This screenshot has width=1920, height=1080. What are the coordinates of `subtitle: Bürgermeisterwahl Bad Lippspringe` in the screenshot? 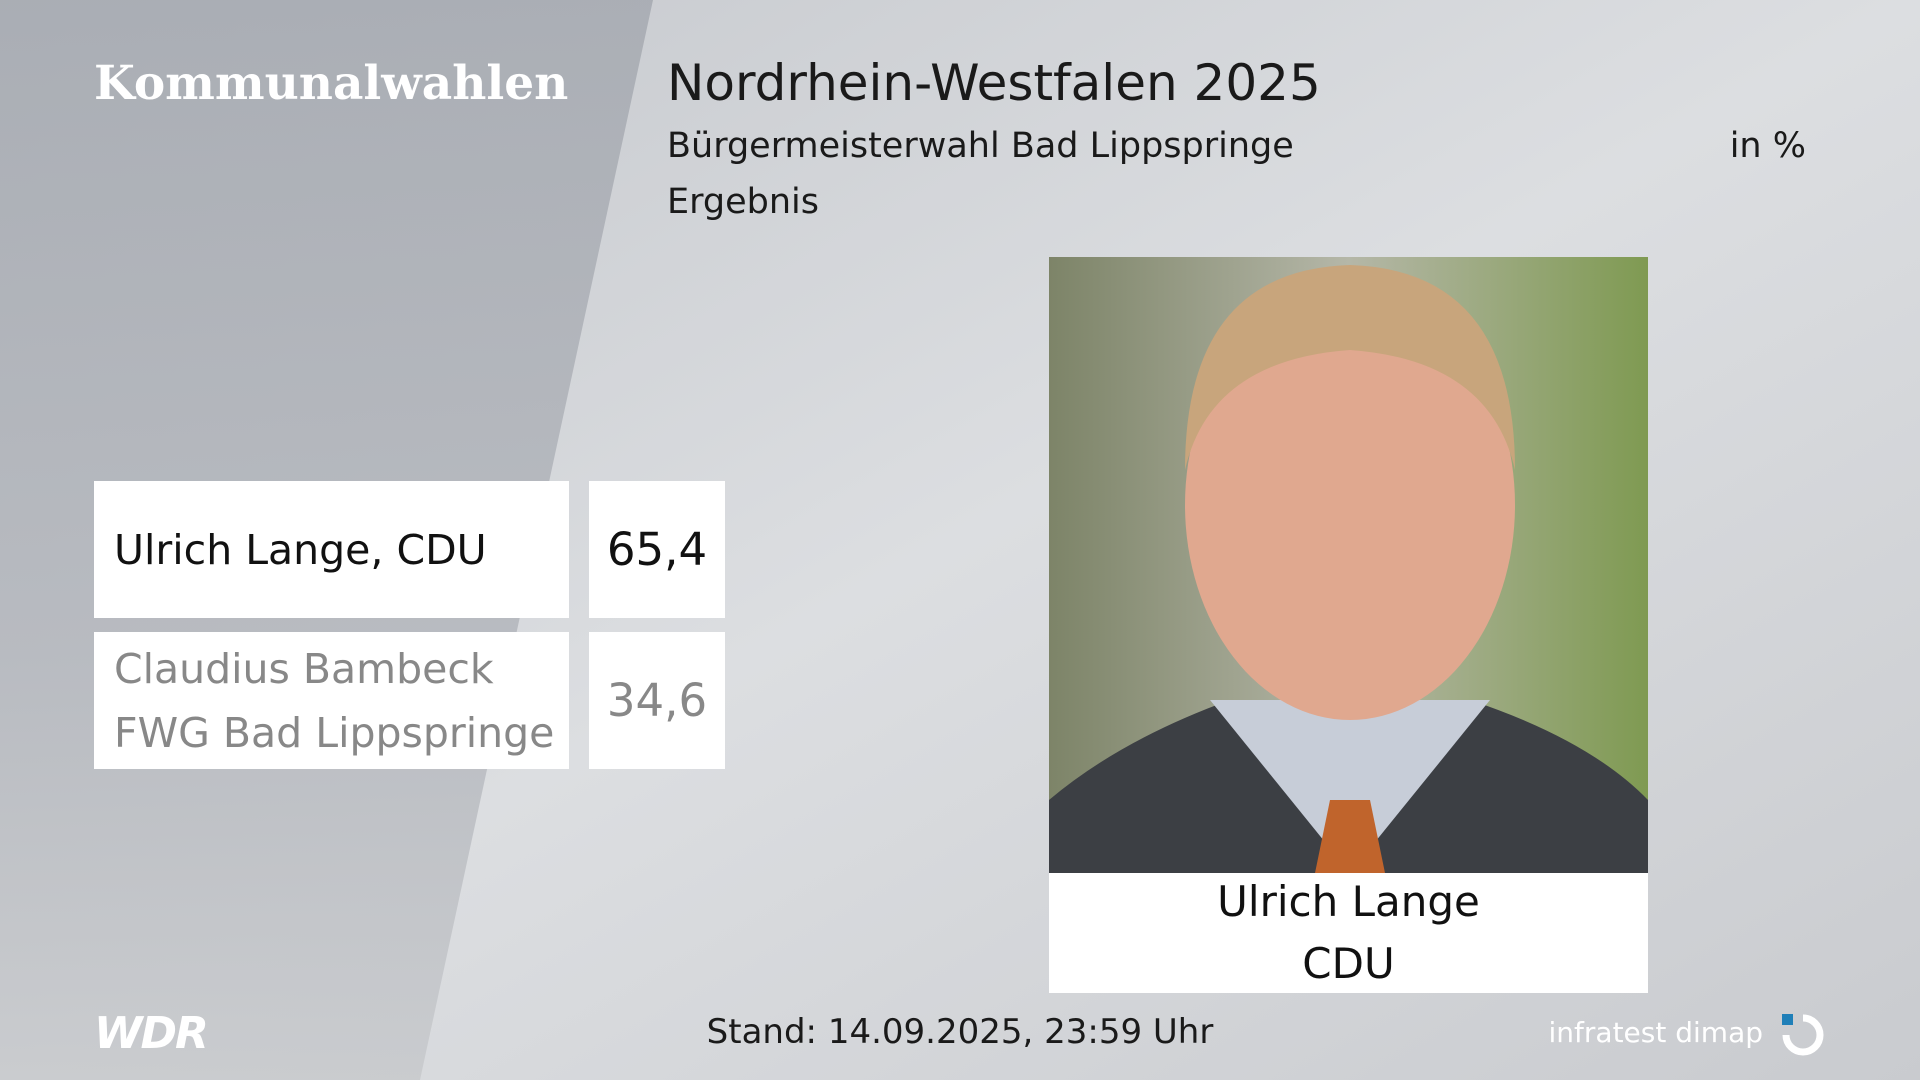 It's located at (980, 146).